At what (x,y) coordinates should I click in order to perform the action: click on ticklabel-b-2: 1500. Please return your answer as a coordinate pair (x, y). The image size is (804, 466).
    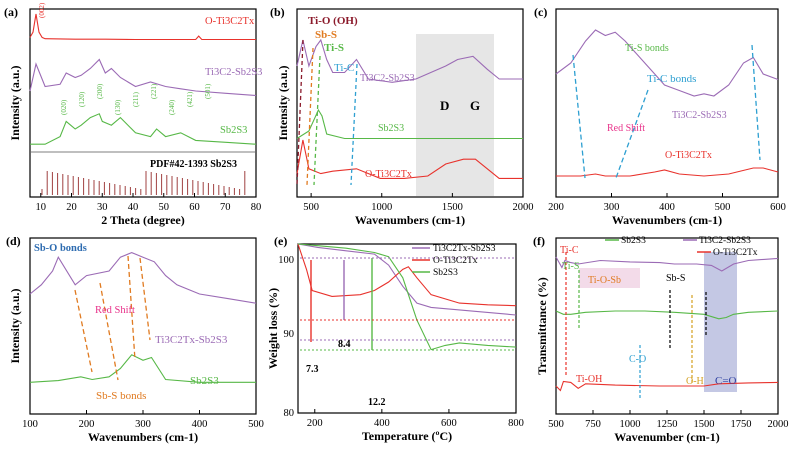
    Looking at the image, I should click on (452, 207).